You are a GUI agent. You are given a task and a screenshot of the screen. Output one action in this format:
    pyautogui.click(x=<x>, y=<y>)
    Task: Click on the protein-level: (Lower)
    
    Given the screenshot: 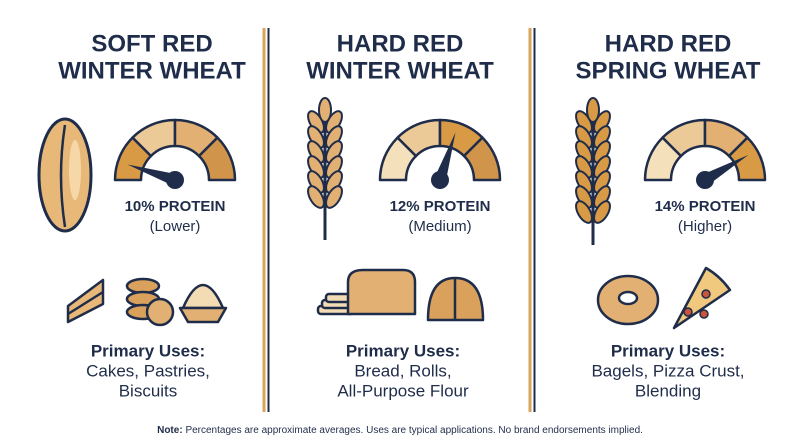 What is the action you would take?
    pyautogui.click(x=175, y=226)
    